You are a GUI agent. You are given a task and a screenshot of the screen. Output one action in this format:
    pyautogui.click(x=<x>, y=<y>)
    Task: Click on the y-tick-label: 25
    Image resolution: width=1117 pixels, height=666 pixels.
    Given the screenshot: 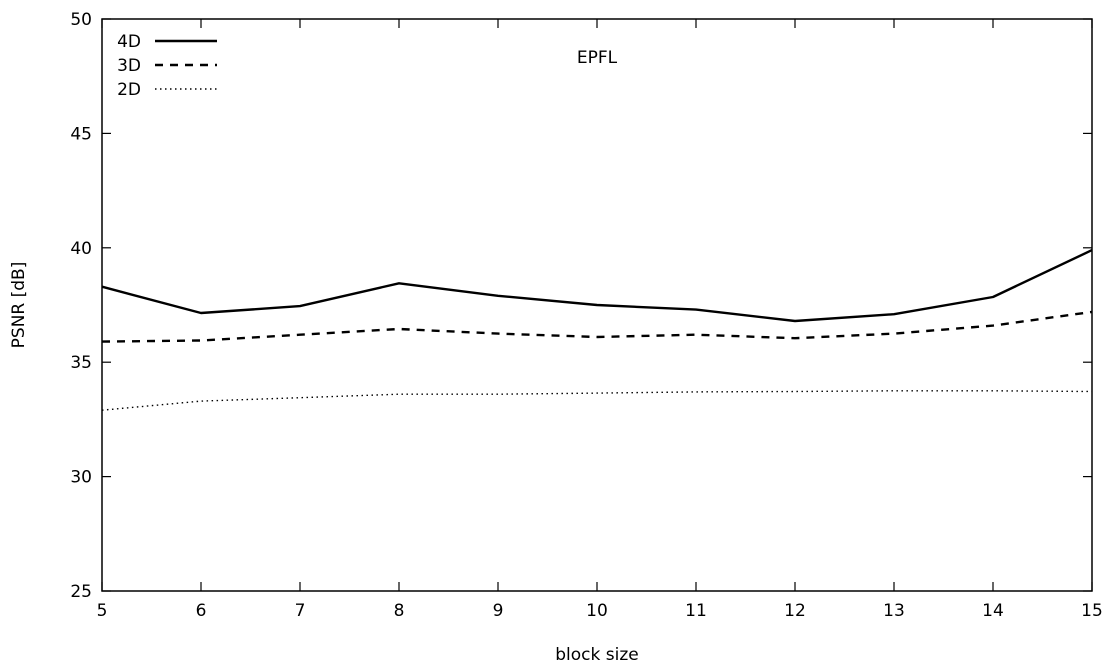 What is the action you would take?
    pyautogui.click(x=81, y=592)
    